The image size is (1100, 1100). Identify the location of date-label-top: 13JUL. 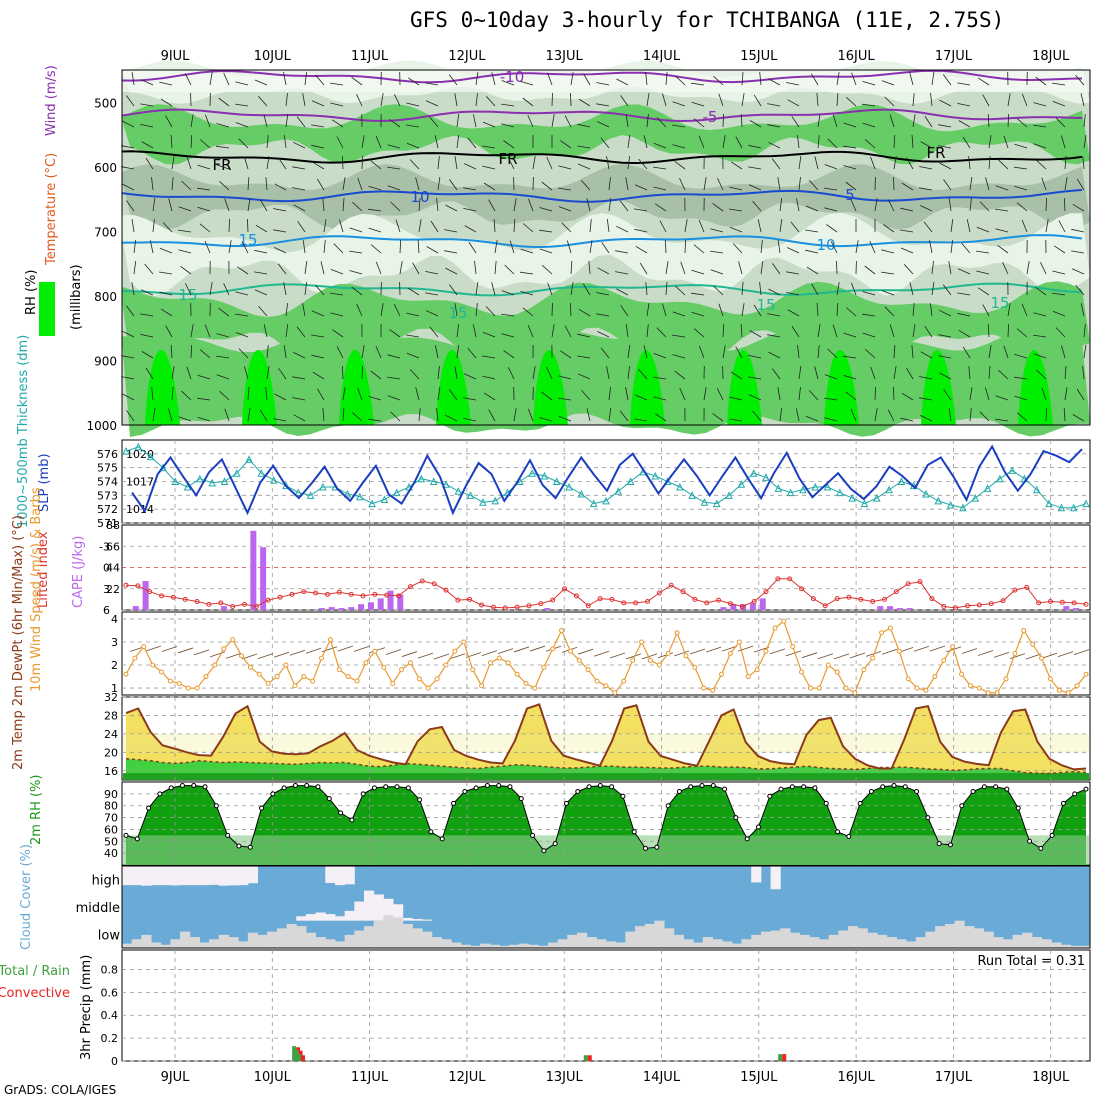
(565, 56).